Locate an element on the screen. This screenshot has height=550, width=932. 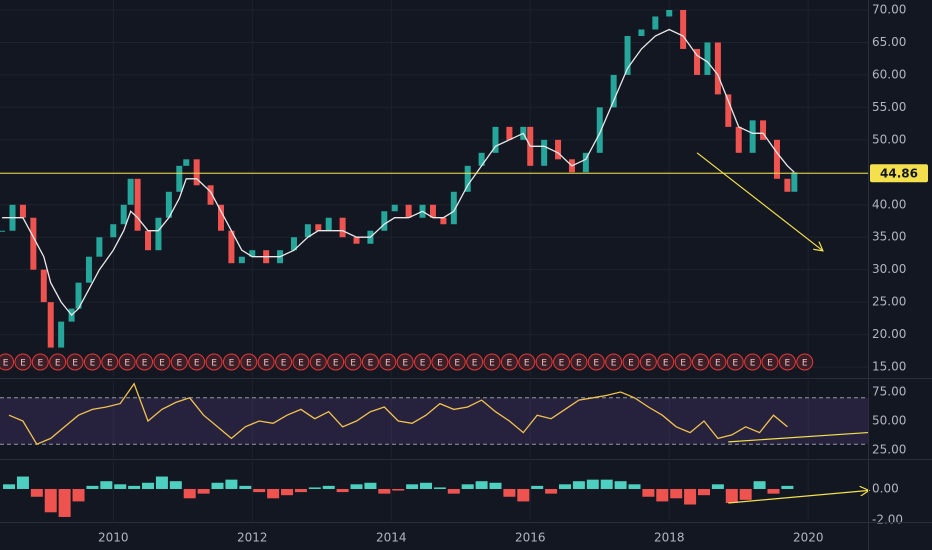
y-tick-label: 15.00 is located at coordinates (889, 367).